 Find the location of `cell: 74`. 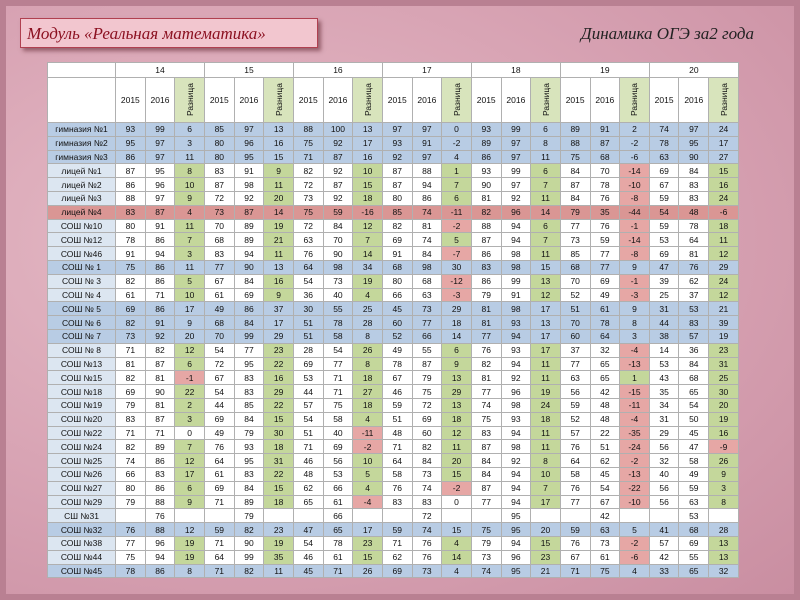

cell: 74 is located at coordinates (130, 460).